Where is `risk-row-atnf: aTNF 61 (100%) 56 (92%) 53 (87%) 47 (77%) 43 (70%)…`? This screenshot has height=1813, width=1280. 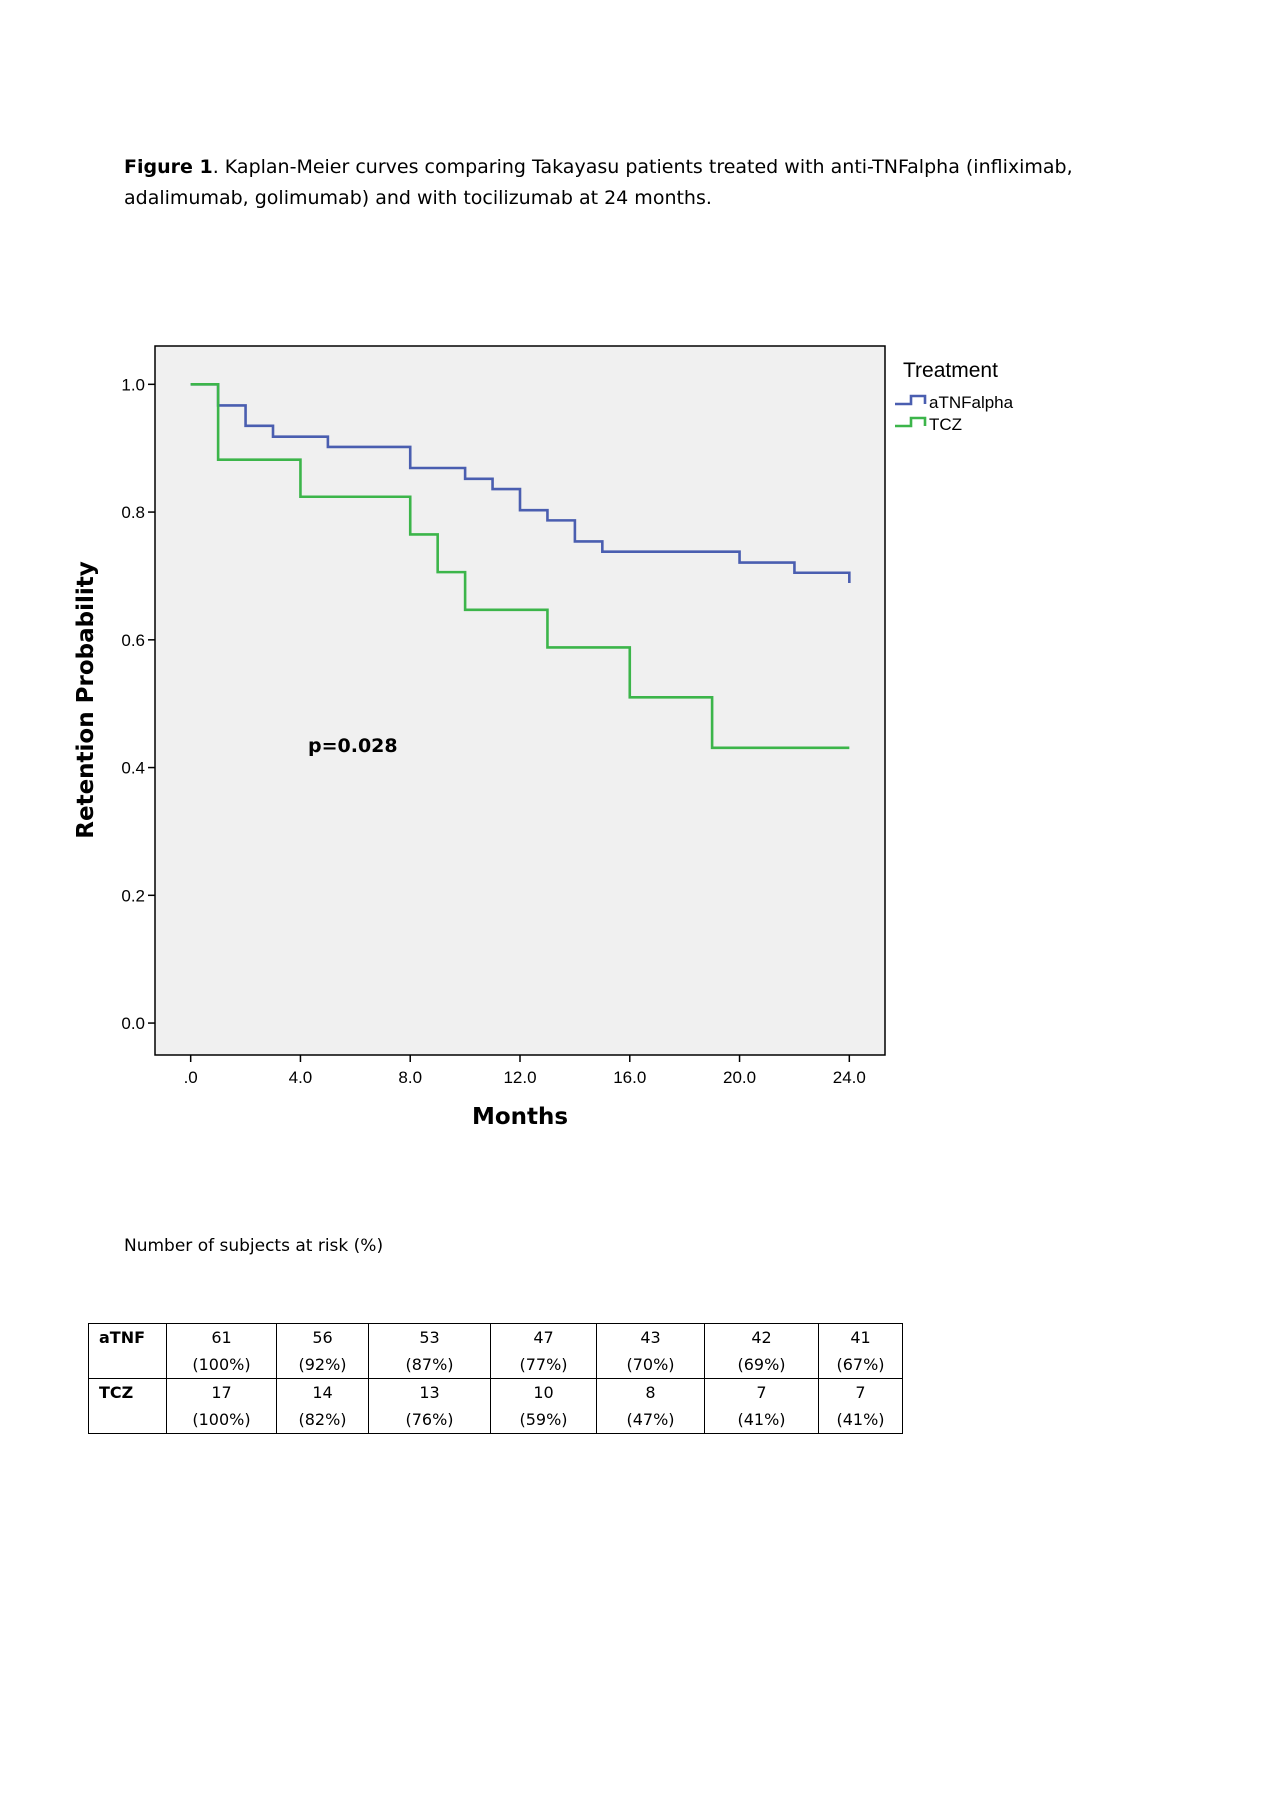
risk-row-atnf: aTNF 61 (100%) 56 (92%) 53 (87%) 47 (77%) 43 (70%)… is located at coordinates (495, 1351).